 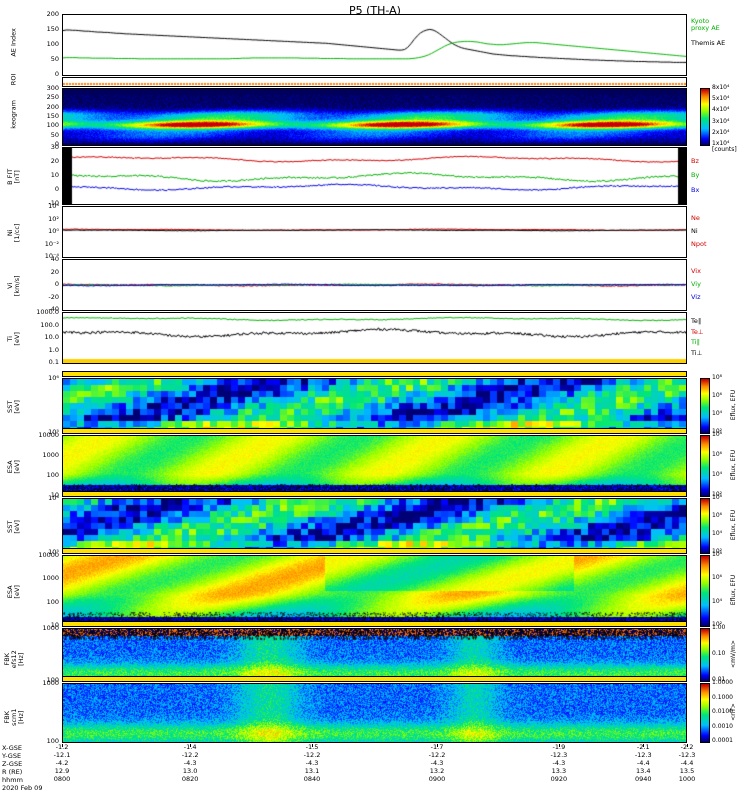 What do you see at coordinates (687, 763) in the screenshot?
I see `xaxis-ticklabel: -4.4` at bounding box center [687, 763].